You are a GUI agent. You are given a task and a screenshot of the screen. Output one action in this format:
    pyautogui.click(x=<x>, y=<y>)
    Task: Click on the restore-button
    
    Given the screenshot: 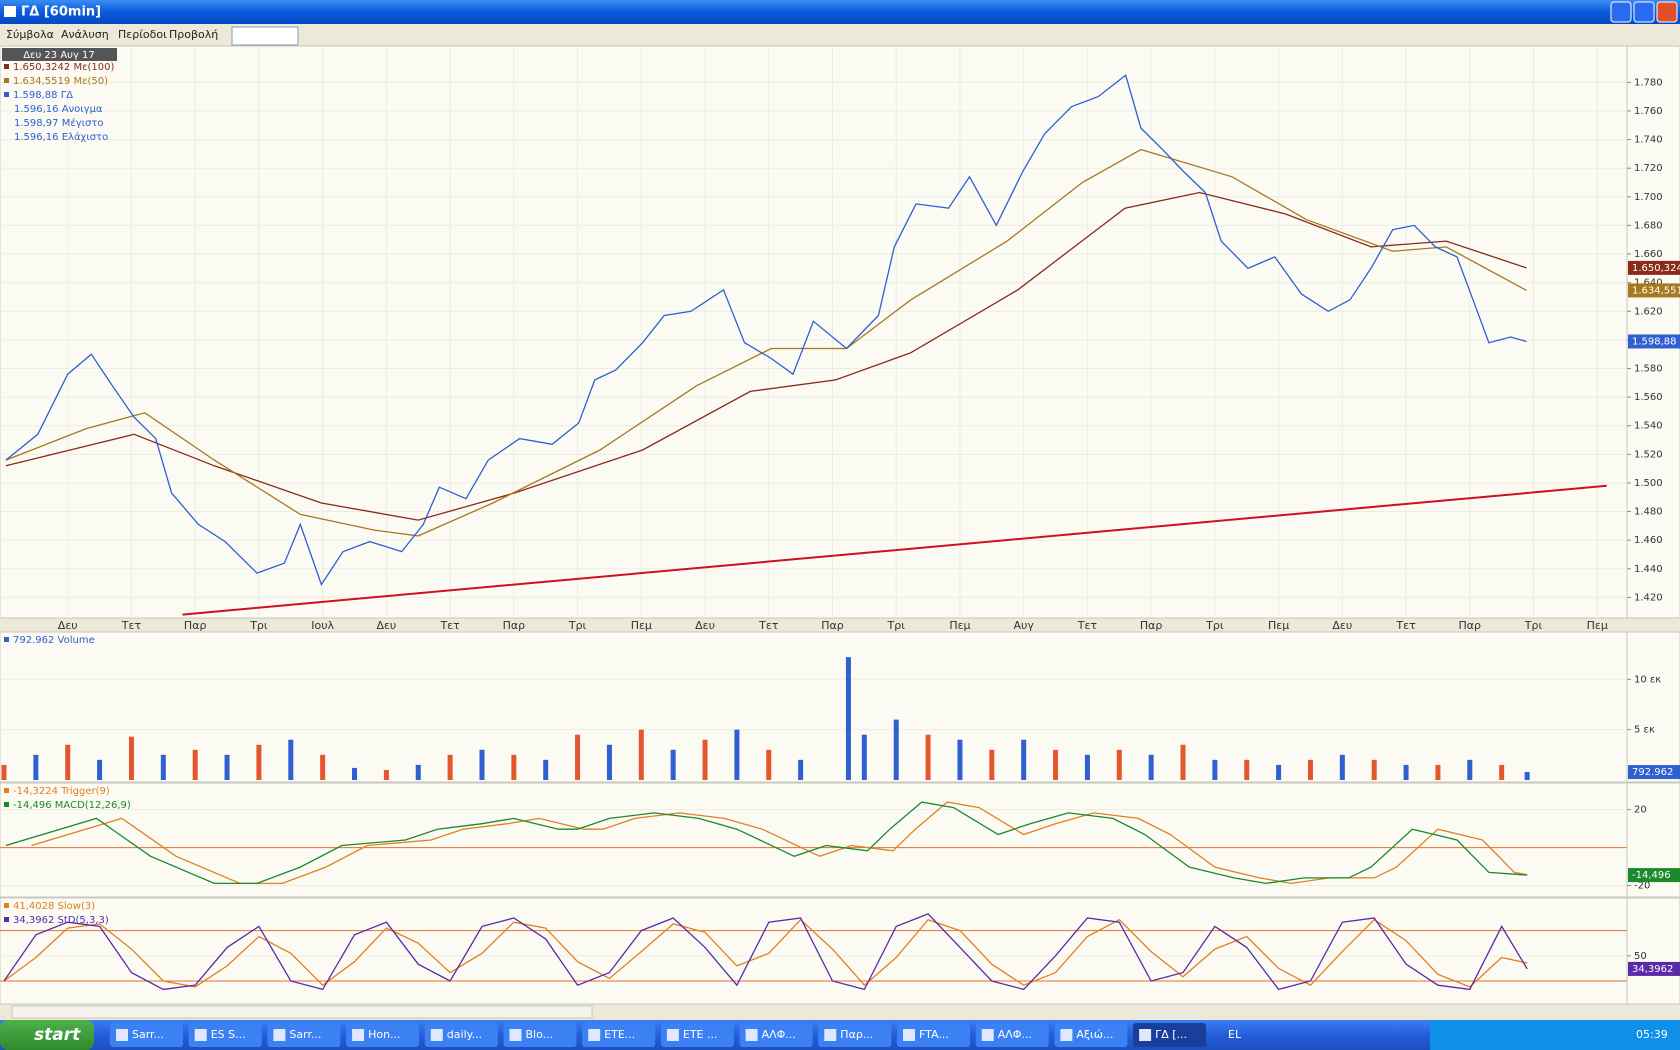 What is the action you would take?
    pyautogui.click(x=1644, y=12)
    